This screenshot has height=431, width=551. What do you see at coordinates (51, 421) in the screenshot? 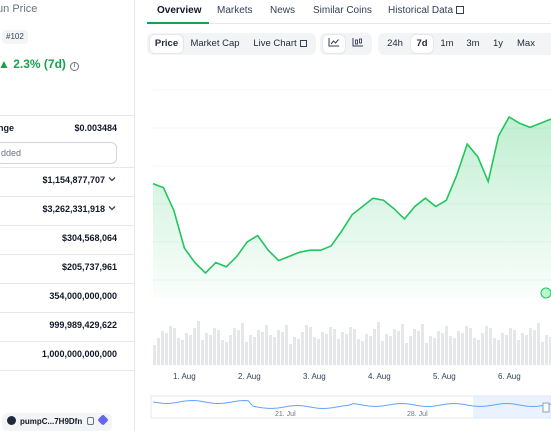
I see `contract-address: pumpC...7H9Dfn` at bounding box center [51, 421].